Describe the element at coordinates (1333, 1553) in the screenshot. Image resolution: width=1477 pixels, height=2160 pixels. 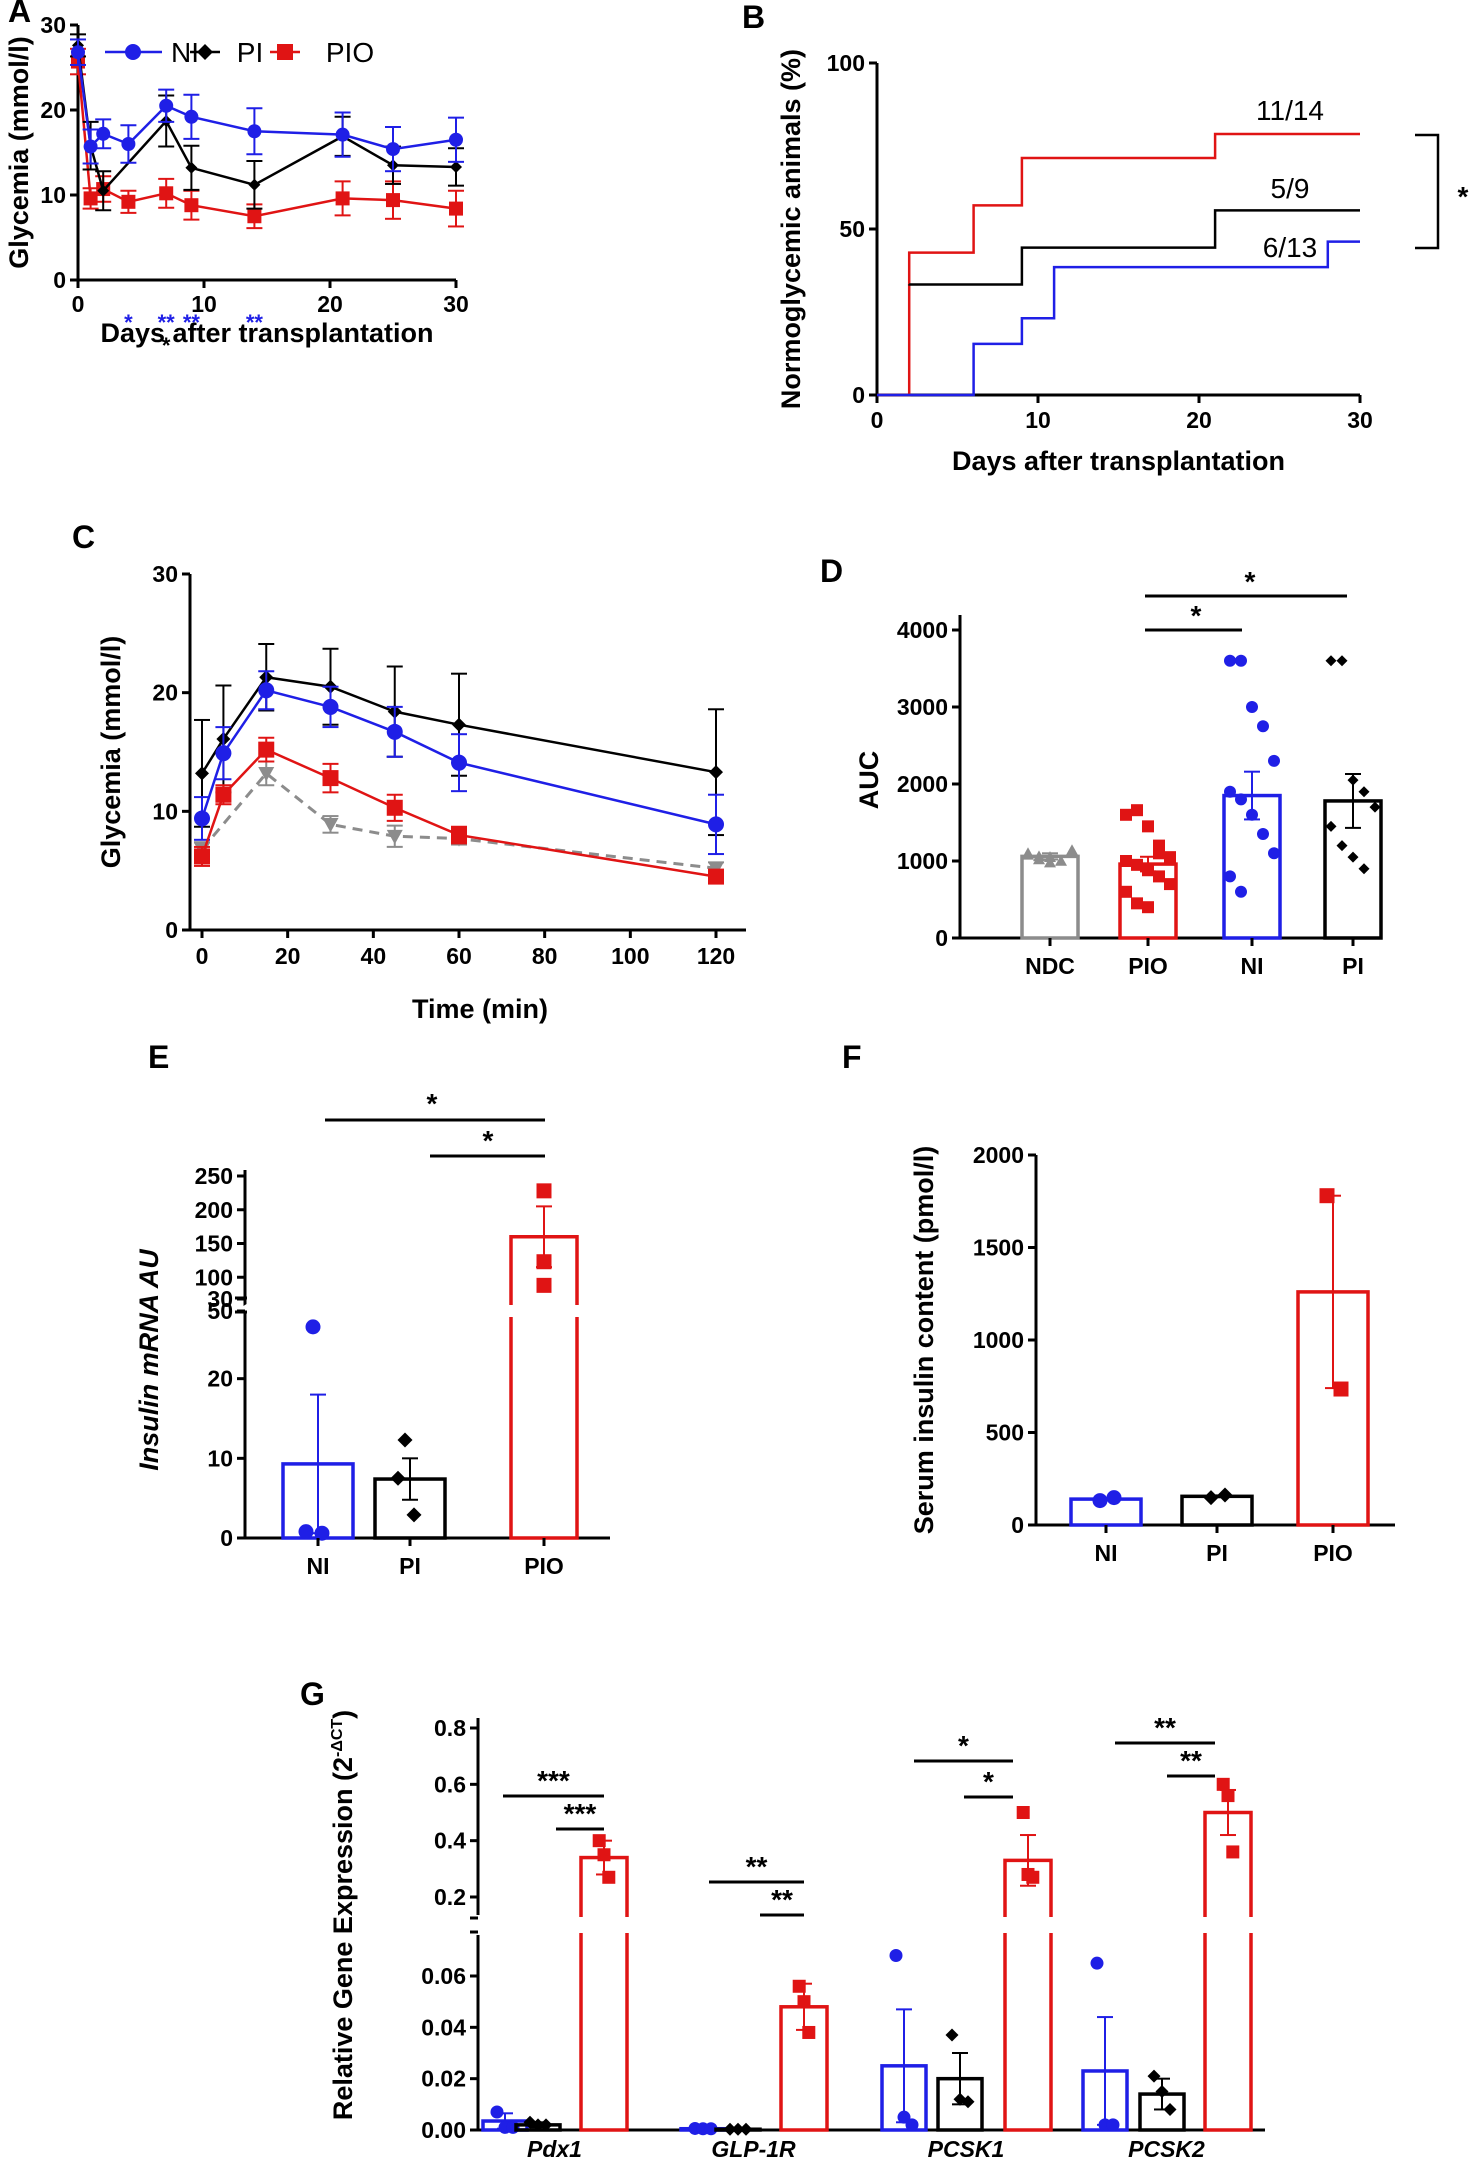
I see `panel-f-xlabel-pio: PIO` at that location.